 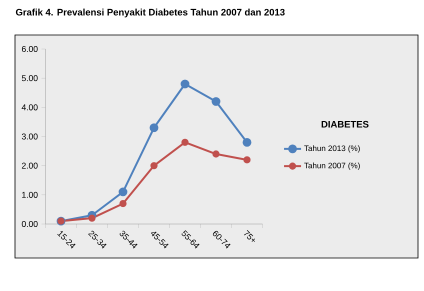 What do you see at coordinates (30, 137) in the screenshot?
I see `y-tick-label: 3.00` at bounding box center [30, 137].